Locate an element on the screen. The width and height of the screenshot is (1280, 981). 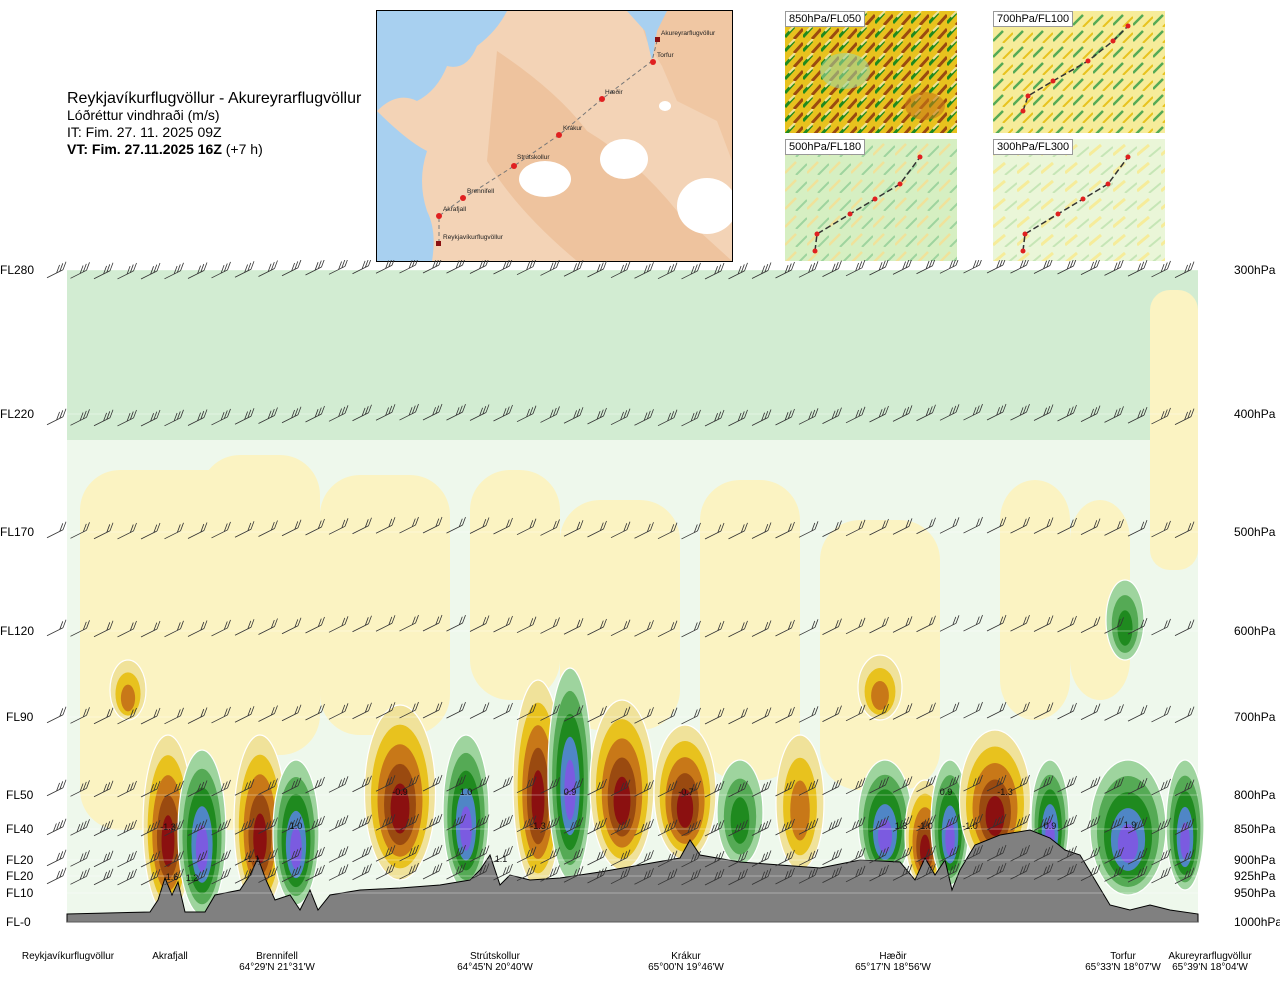
value-label: 1.3 is located at coordinates (901, 826).